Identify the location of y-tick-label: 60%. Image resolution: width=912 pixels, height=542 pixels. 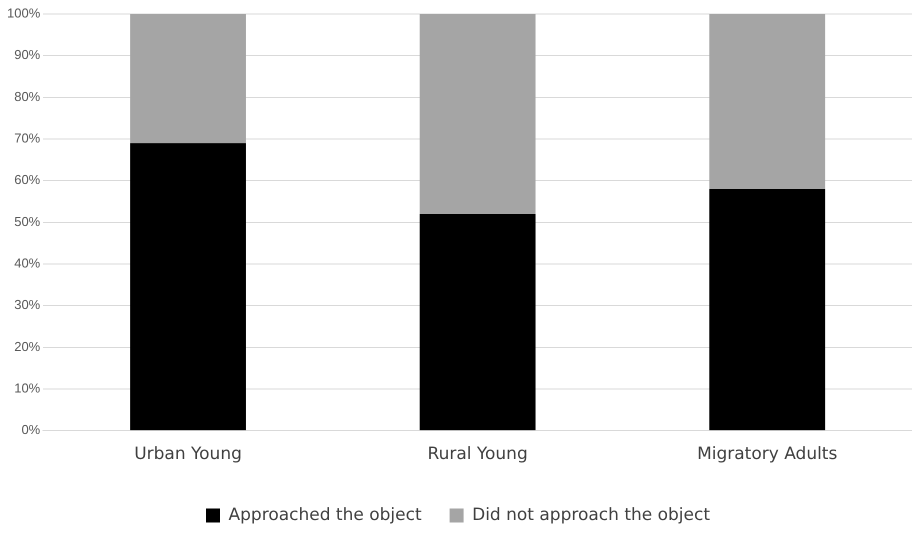
(27, 180).